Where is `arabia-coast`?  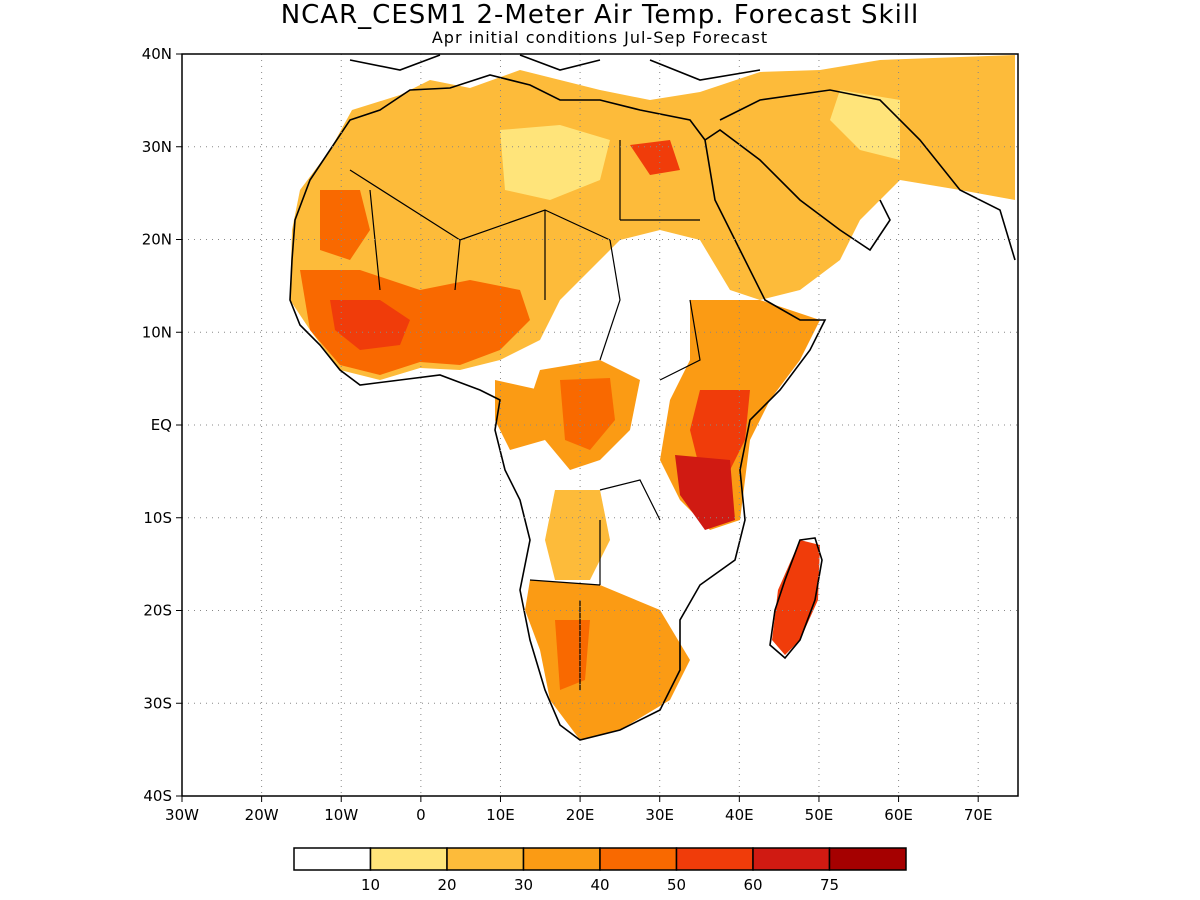
arabia-coast is located at coordinates (867, 175).